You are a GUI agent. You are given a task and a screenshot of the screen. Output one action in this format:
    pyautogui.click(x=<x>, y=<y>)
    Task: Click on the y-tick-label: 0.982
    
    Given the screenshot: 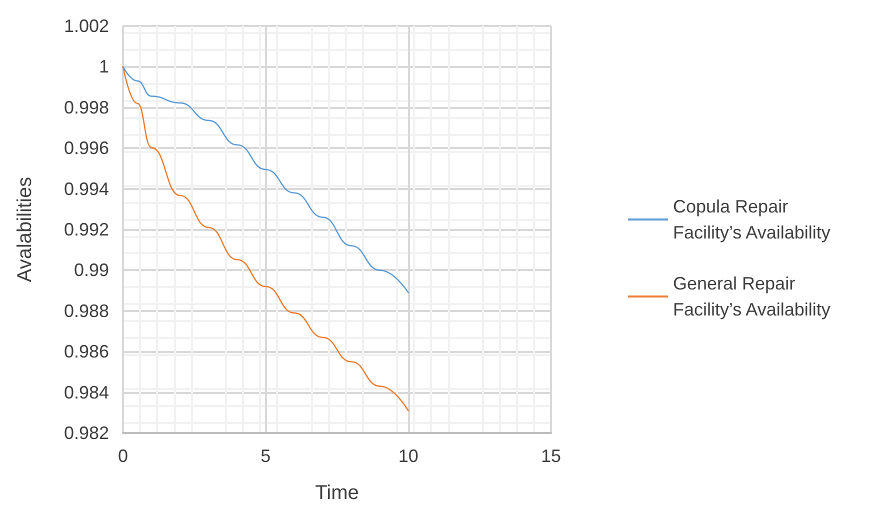 What is the action you would take?
    pyautogui.click(x=86, y=433)
    